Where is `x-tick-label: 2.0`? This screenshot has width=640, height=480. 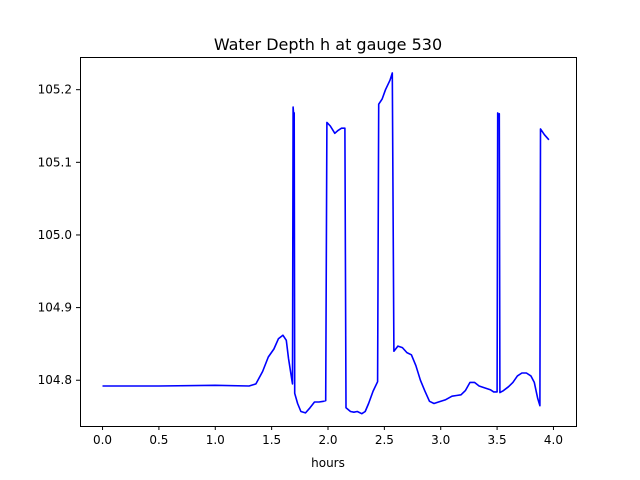 x-tick-label: 2.0 is located at coordinates (327, 440).